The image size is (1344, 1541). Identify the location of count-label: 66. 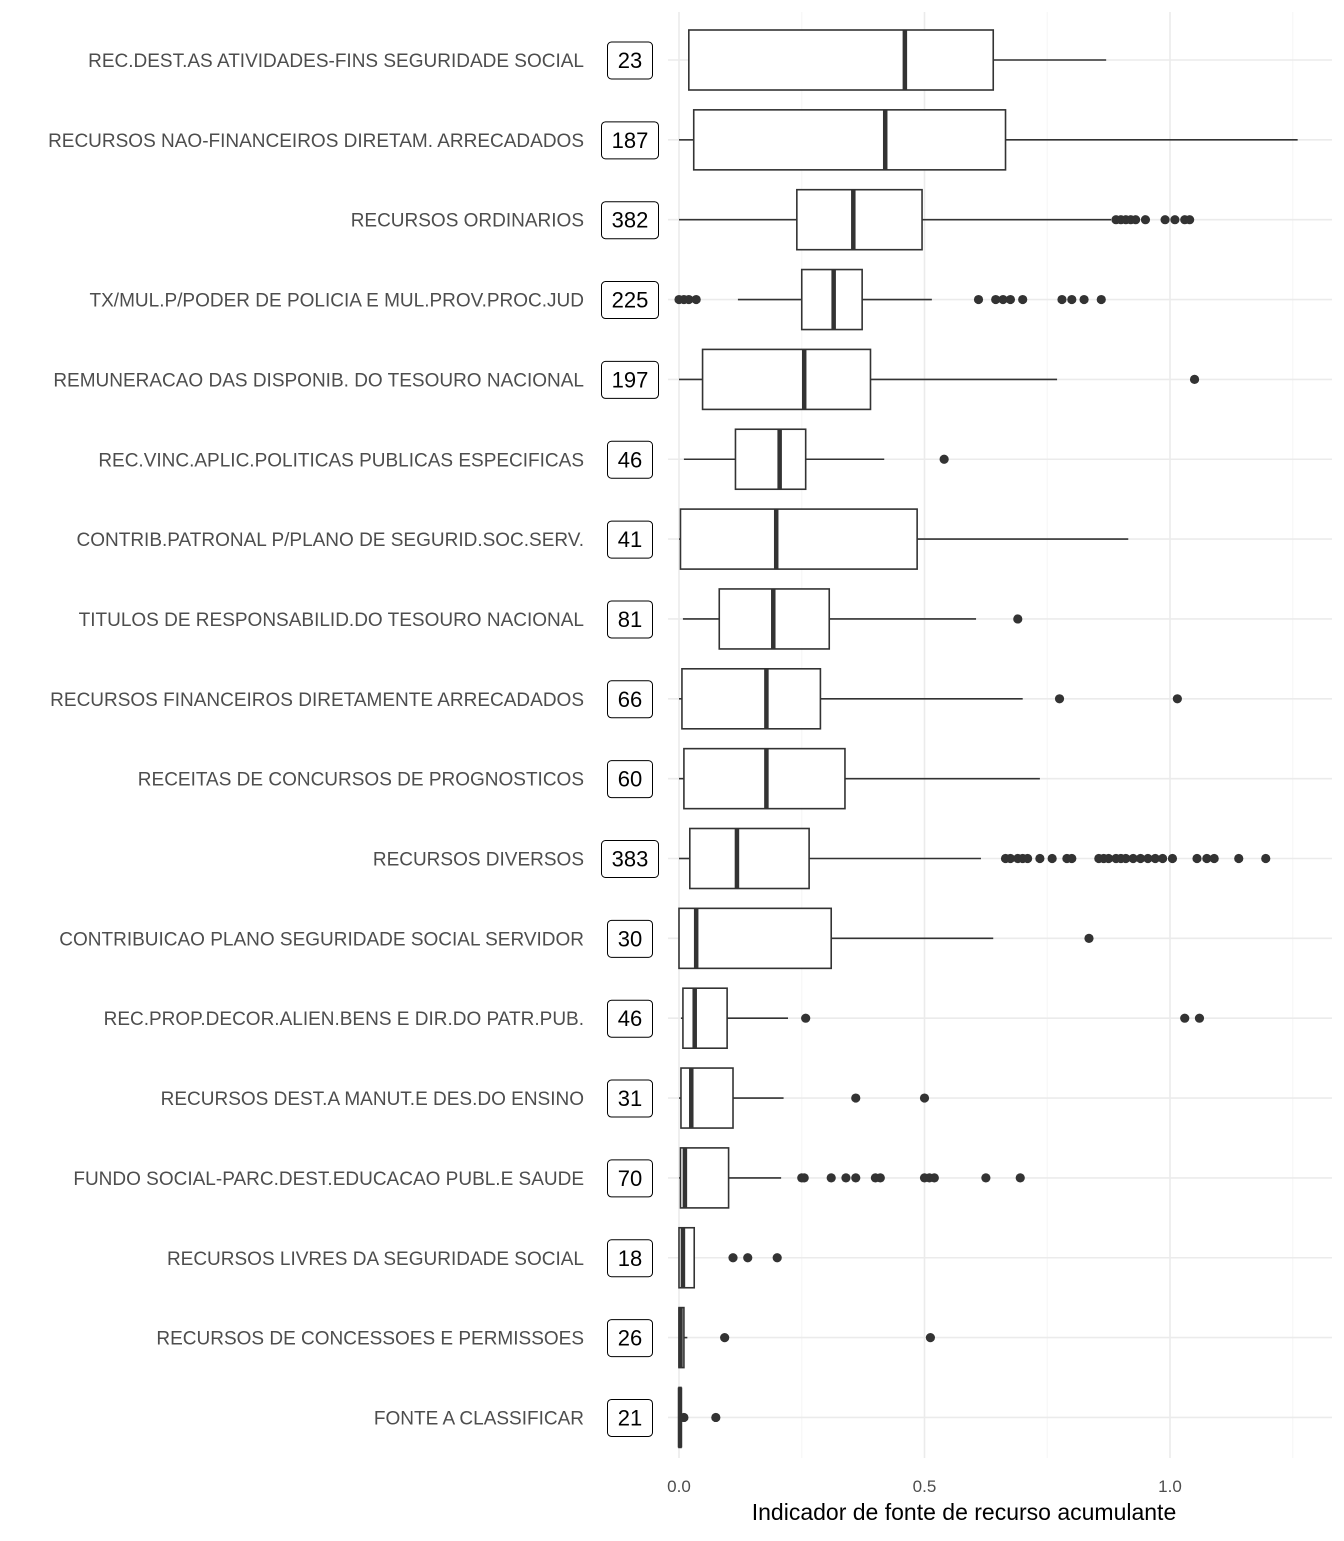
(630, 699).